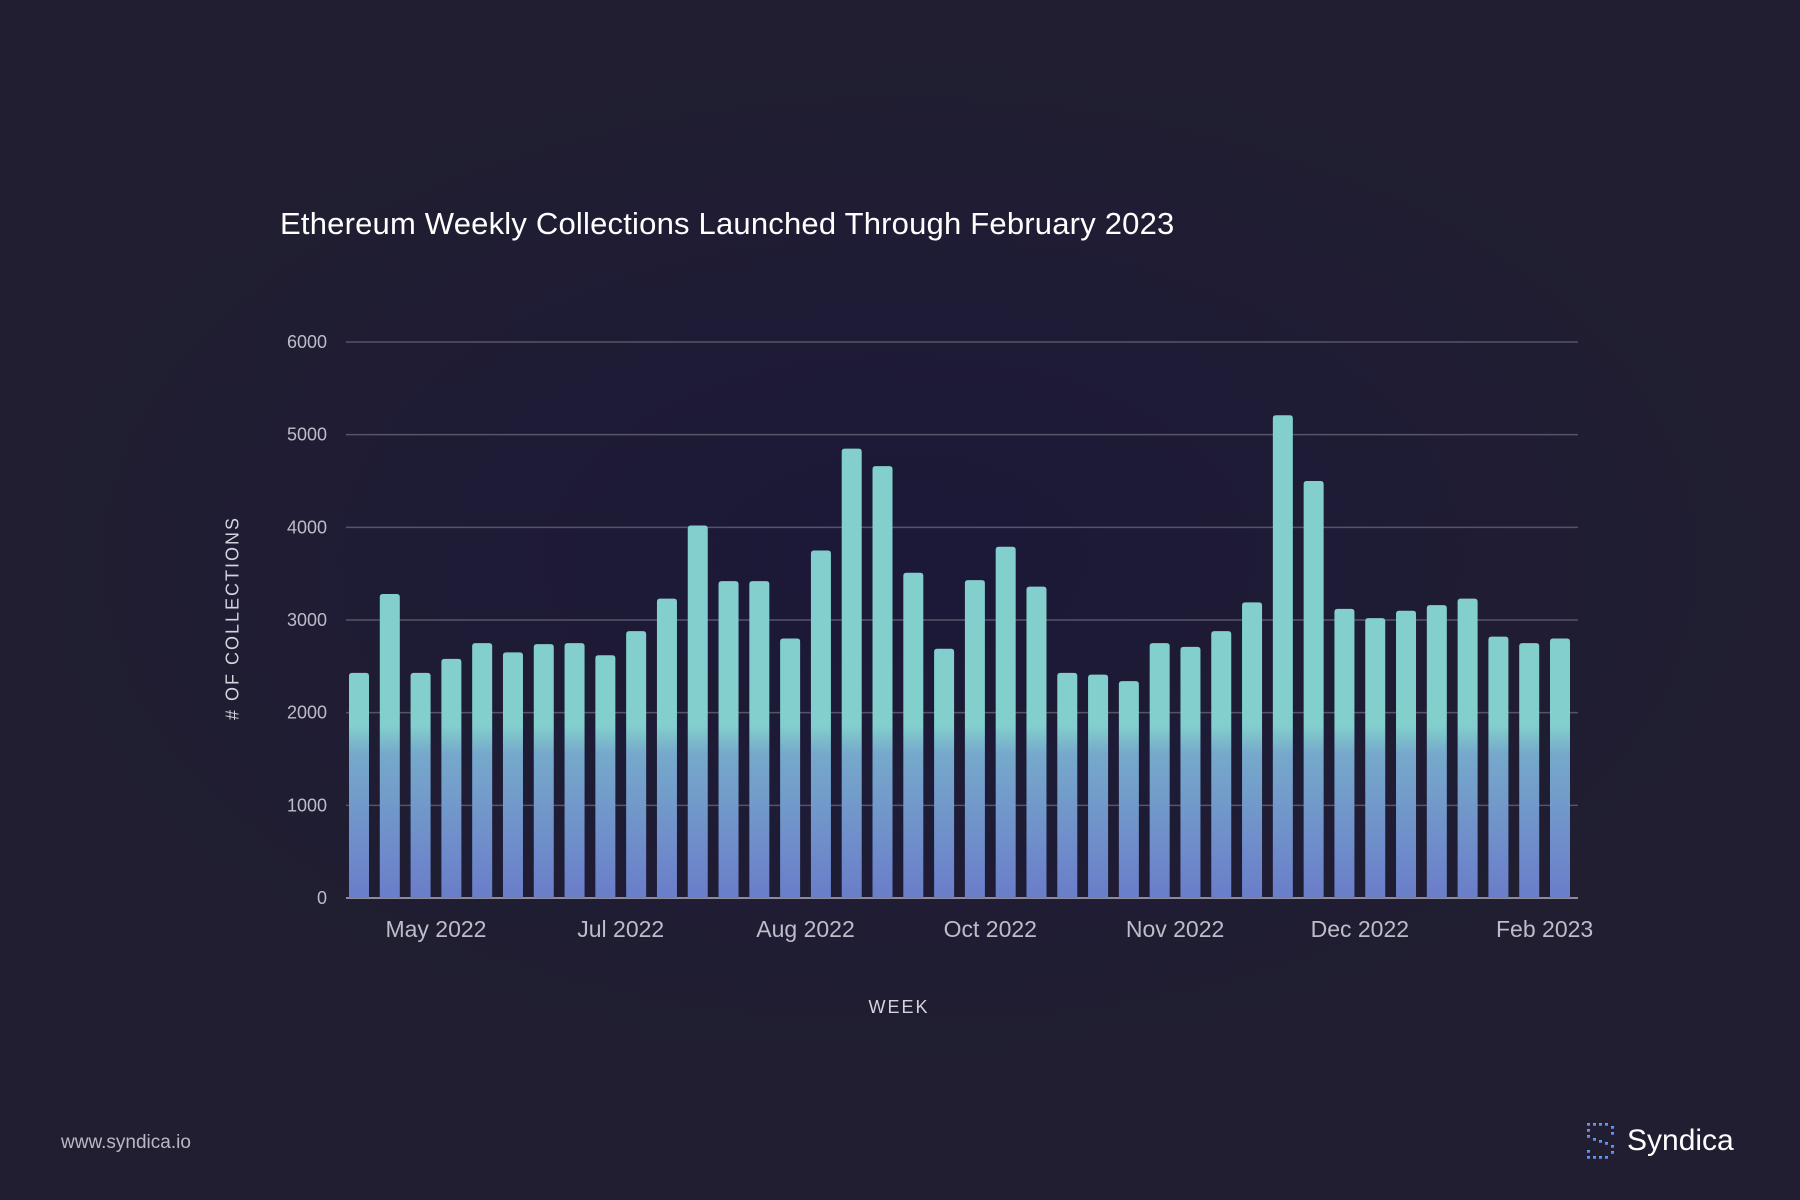 The image size is (1800, 1200). Describe the element at coordinates (126, 1142) in the screenshot. I see `footer-url: www.syndica.io` at that location.